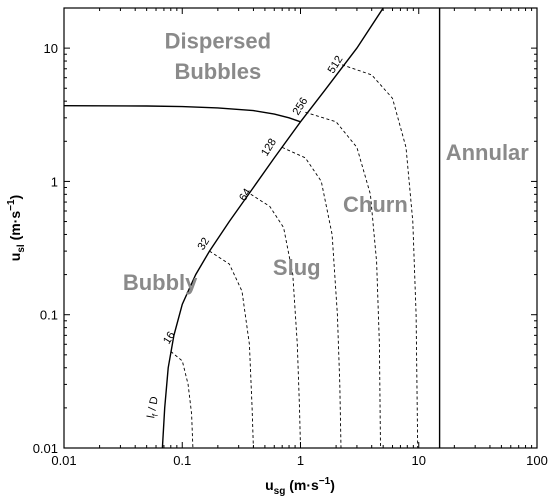 The image size is (550, 499). I want to click on contour-label-16: 16, so click(169, 338).